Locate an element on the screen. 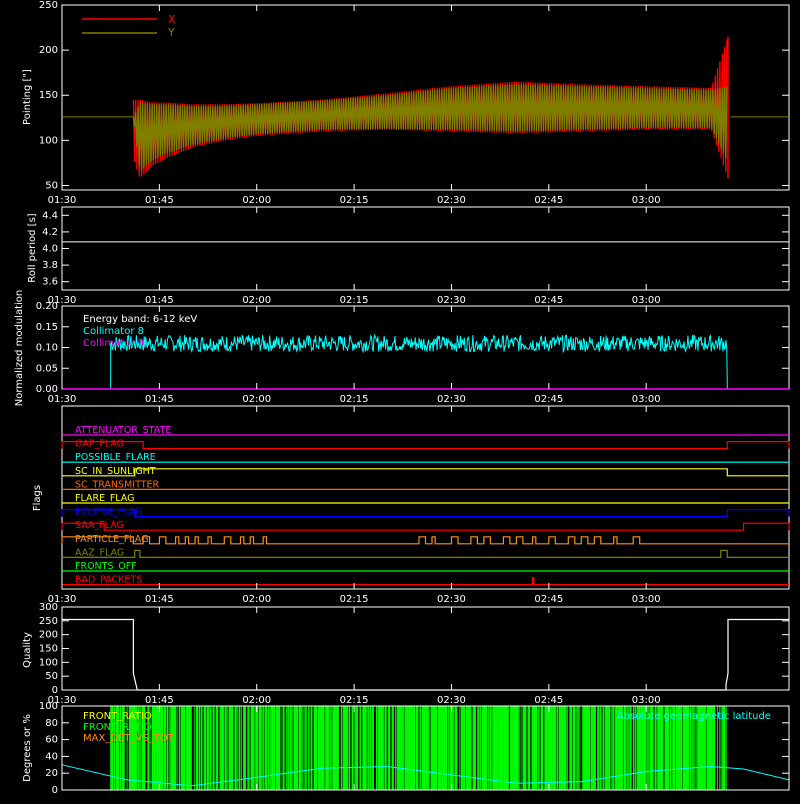  latitude-axes-frame is located at coordinates (425, 748).